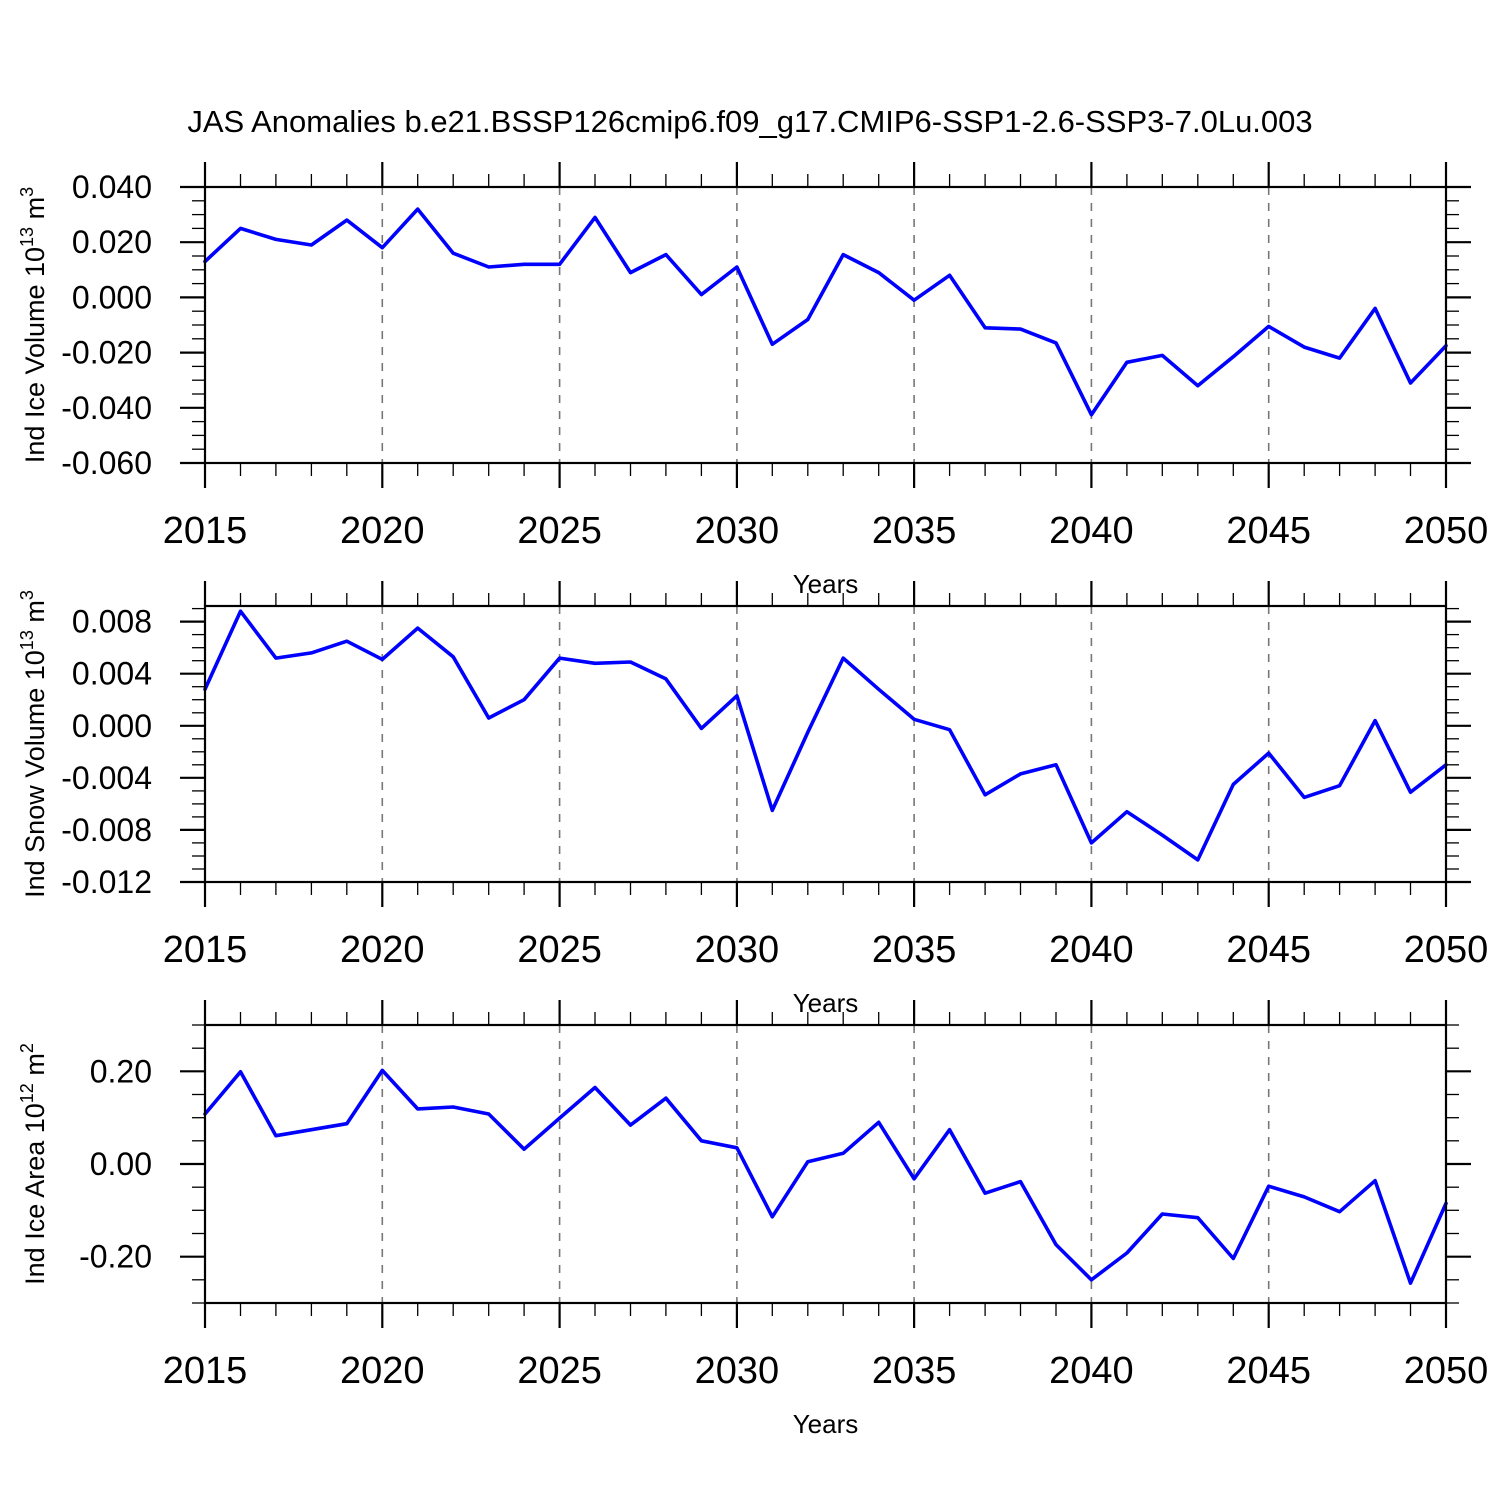 This screenshot has height=1500, width=1500. I want to click on y-tick-label: -0.008, so click(106, 830).